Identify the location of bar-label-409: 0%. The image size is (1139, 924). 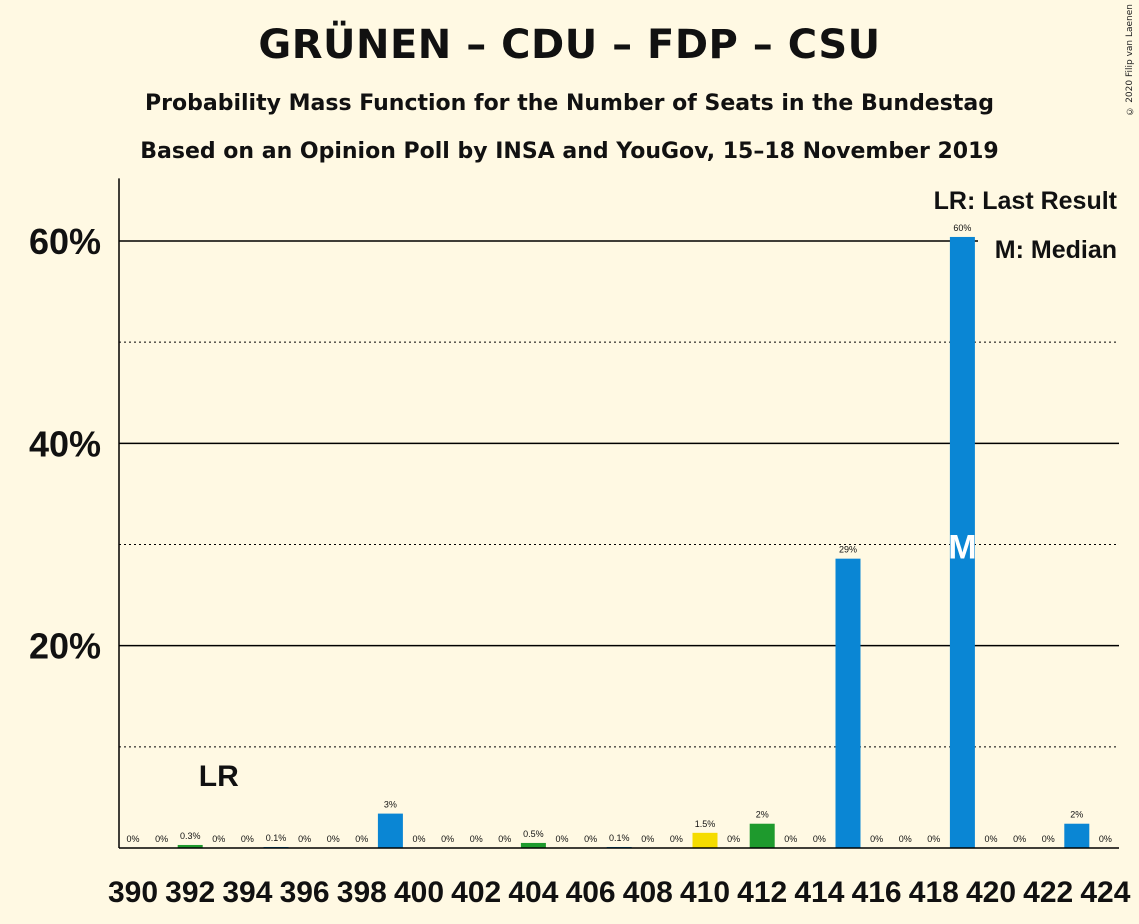
(676, 839).